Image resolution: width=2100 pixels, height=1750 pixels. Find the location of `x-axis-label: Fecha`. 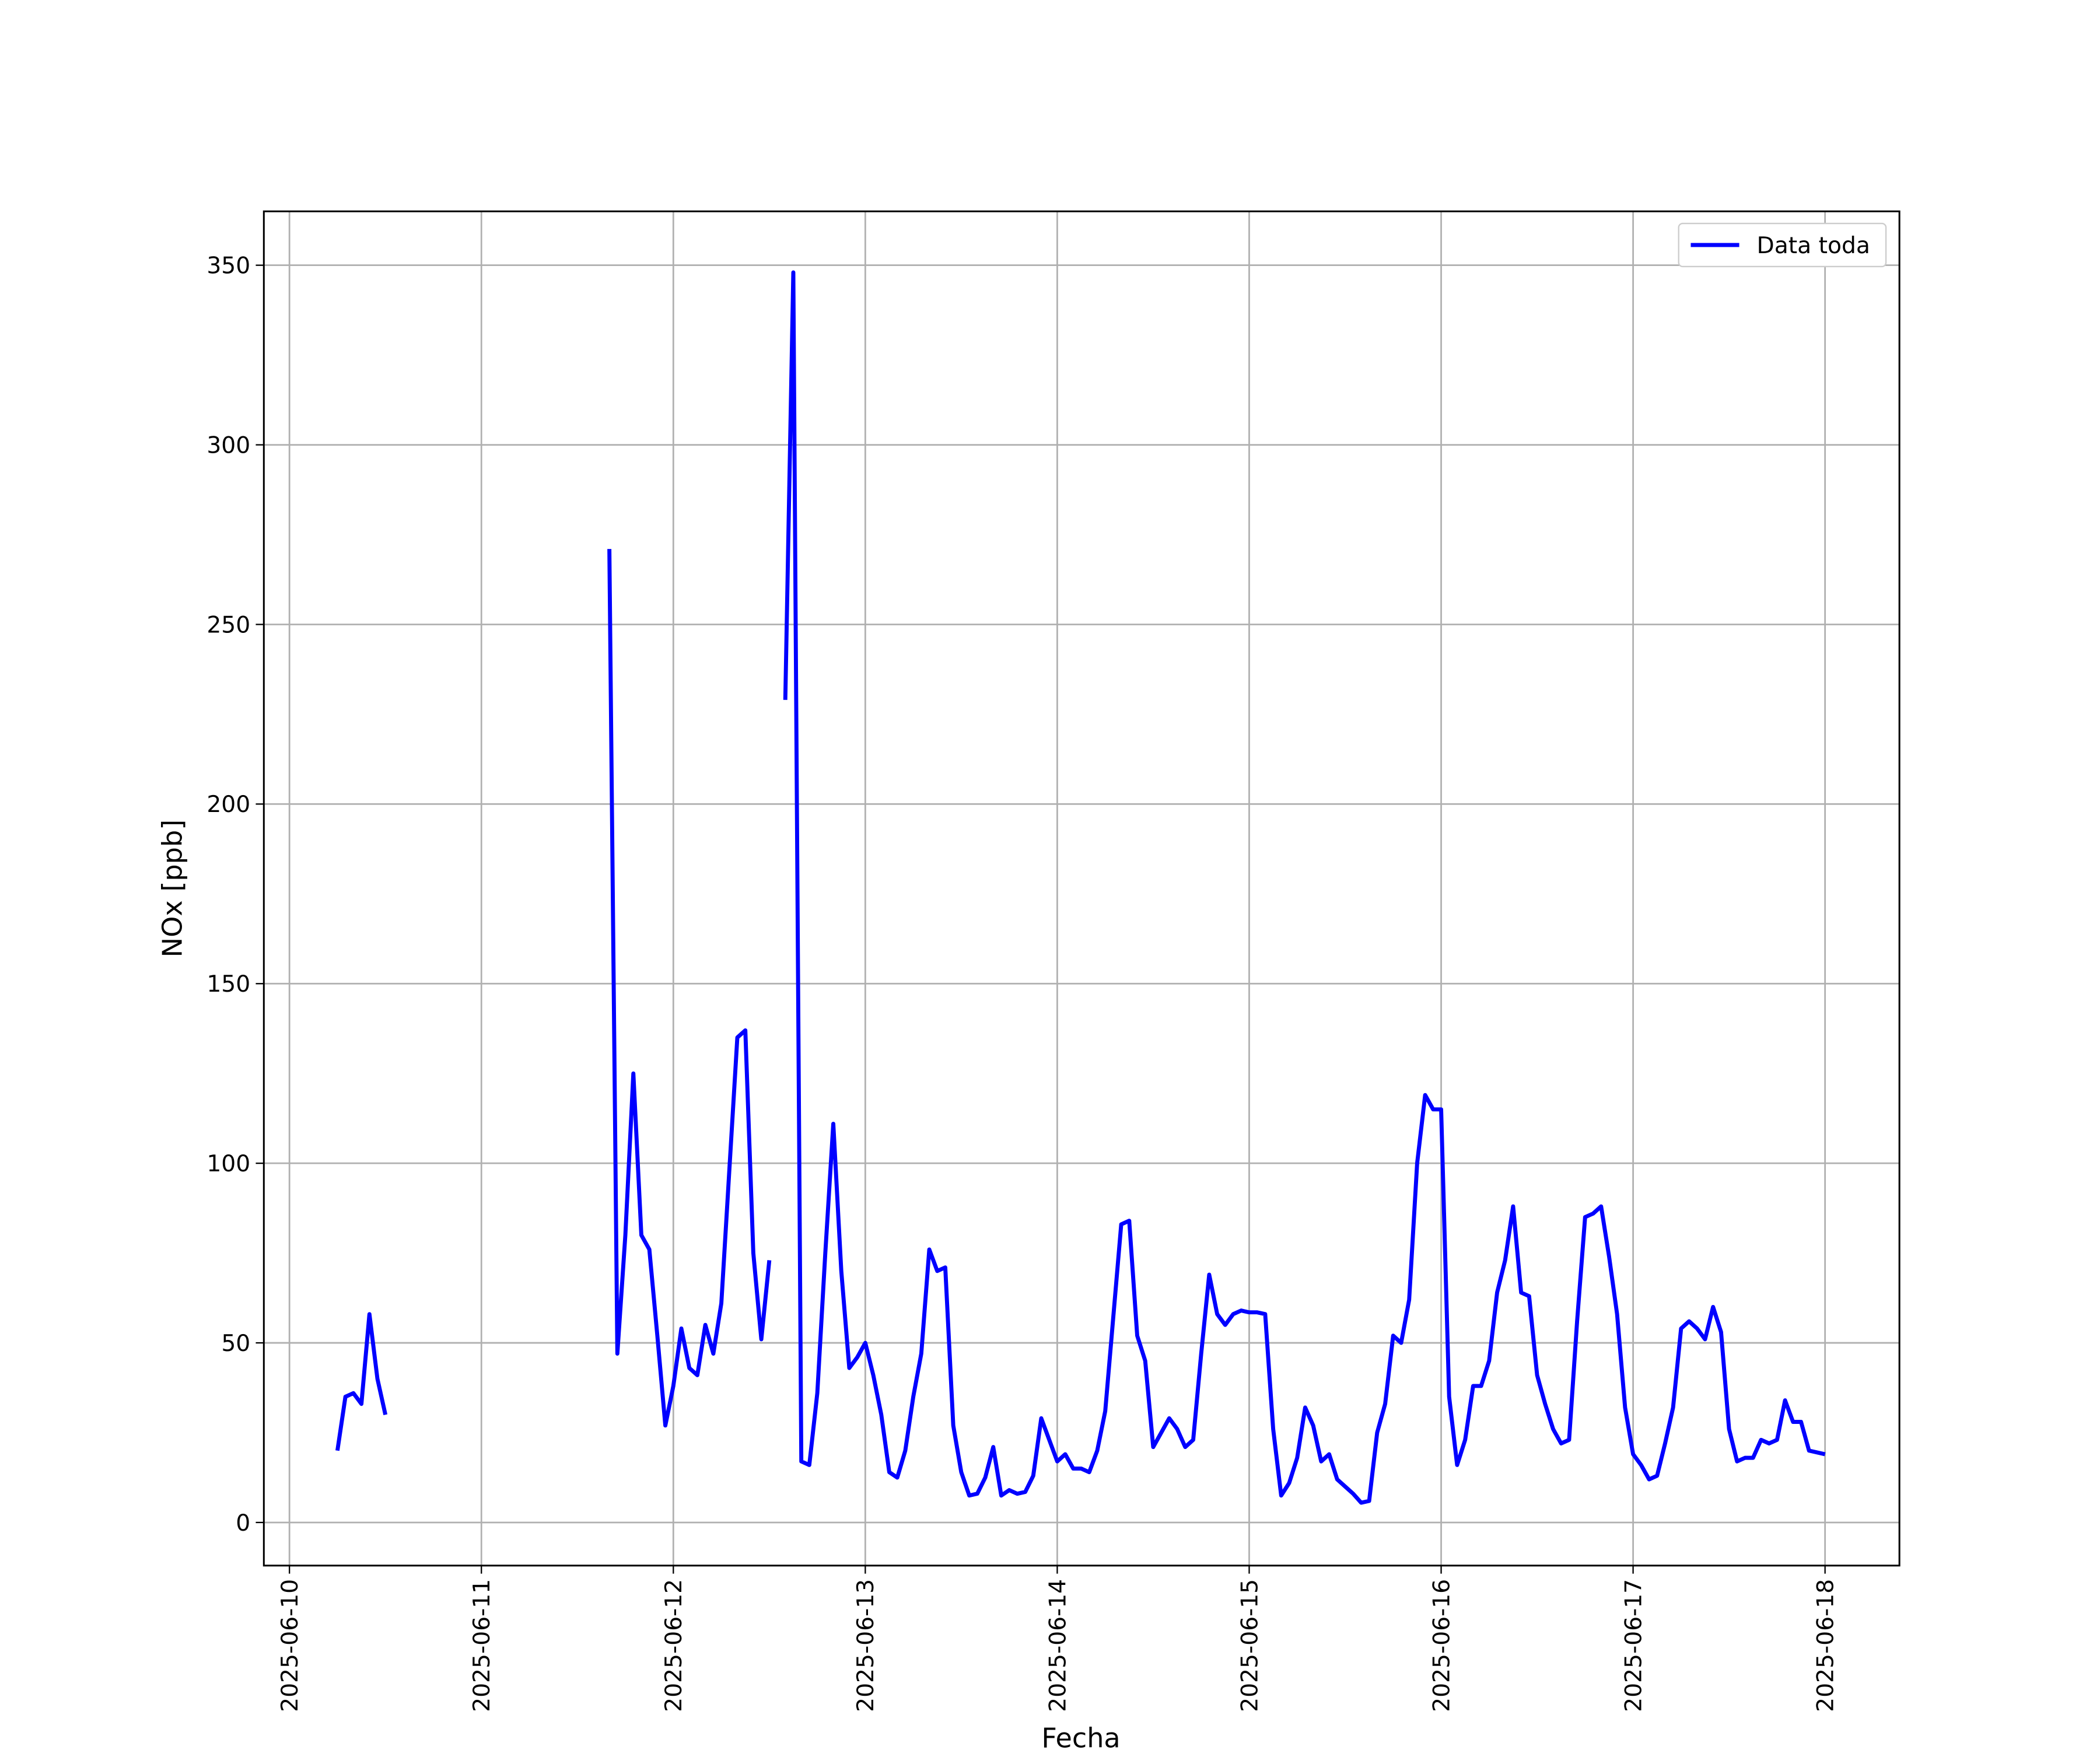

x-axis-label: Fecha is located at coordinates (1080, 1736).